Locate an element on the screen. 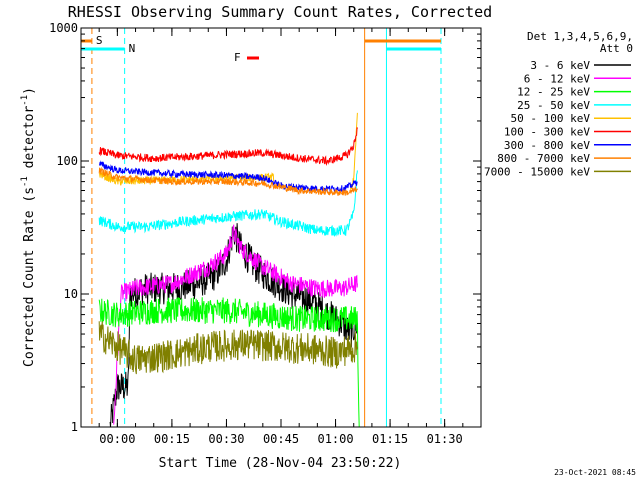 The height and width of the screenshot is (480, 640). x-tick-label: 01:15 is located at coordinates (390, 439).